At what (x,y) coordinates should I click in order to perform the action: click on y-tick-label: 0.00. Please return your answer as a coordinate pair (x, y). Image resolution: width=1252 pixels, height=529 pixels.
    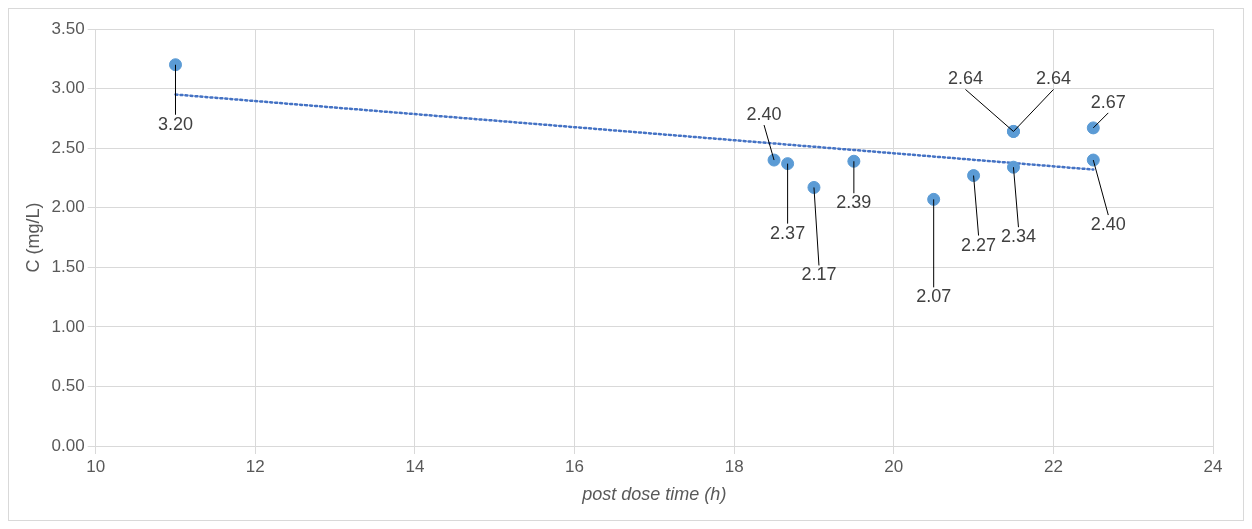
    Looking at the image, I should click on (68, 445).